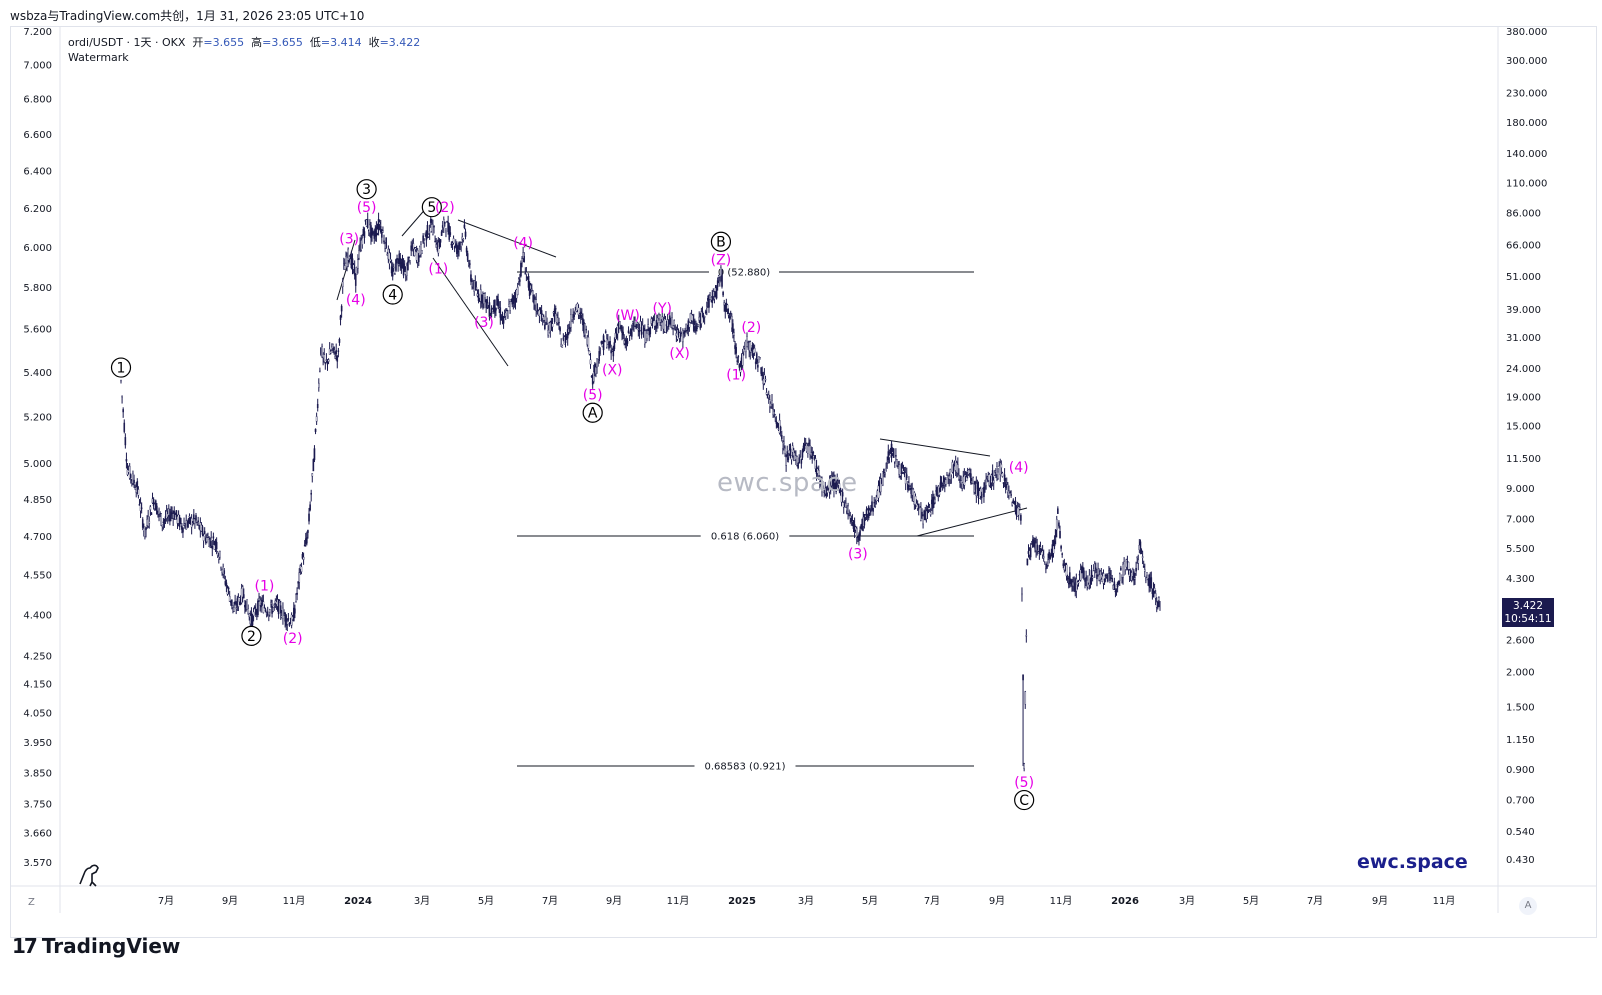 This screenshot has height=995, width=1602. What do you see at coordinates (96, 946) in the screenshot?
I see `tradingview-logo: 17 TradingView` at bounding box center [96, 946].